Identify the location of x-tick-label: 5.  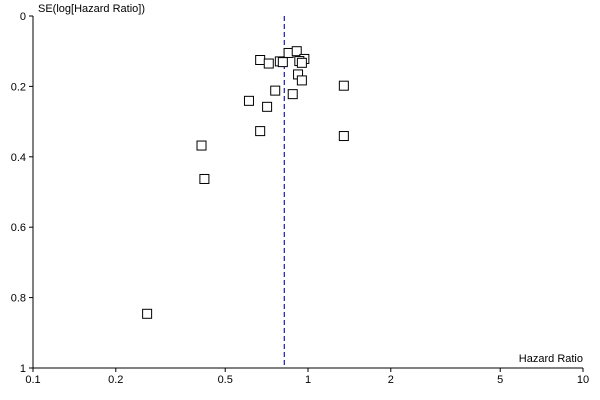
(500, 380).